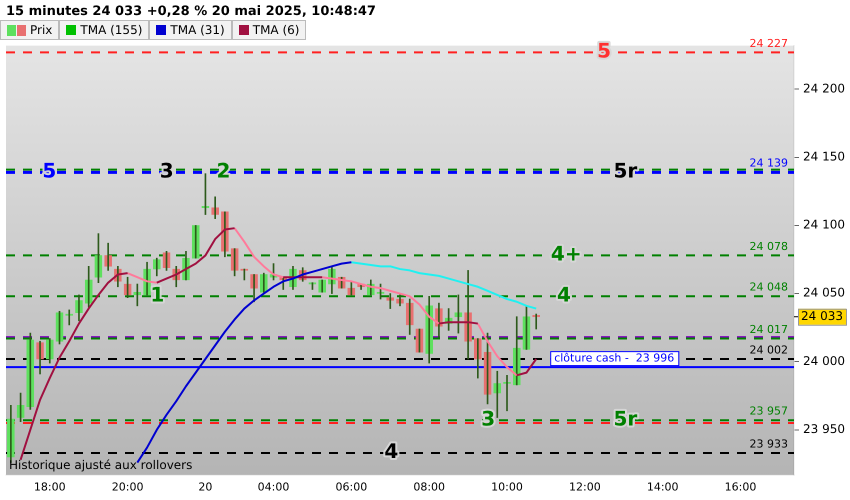 The width and height of the screenshot is (850, 500). I want to click on legend-label: Prix, so click(30, 30).